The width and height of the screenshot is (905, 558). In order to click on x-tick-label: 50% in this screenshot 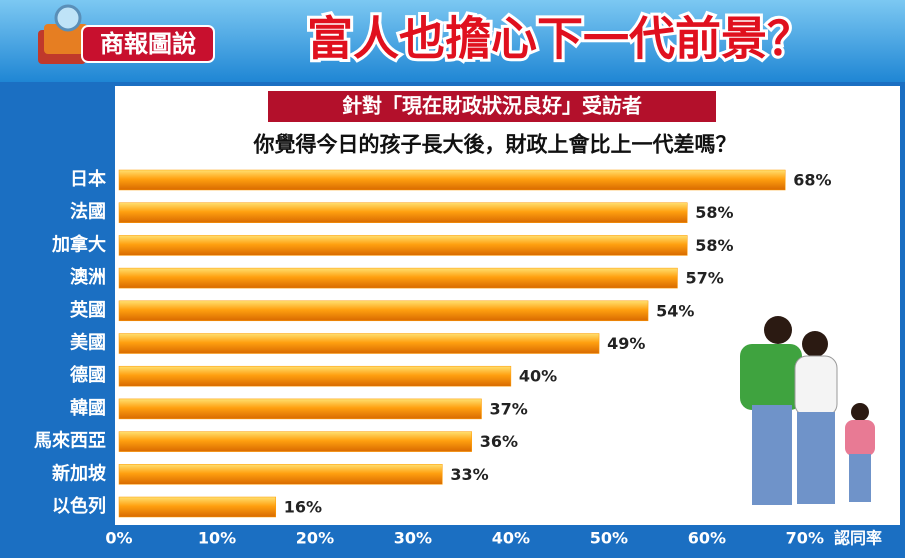, I will do `click(609, 538)`.